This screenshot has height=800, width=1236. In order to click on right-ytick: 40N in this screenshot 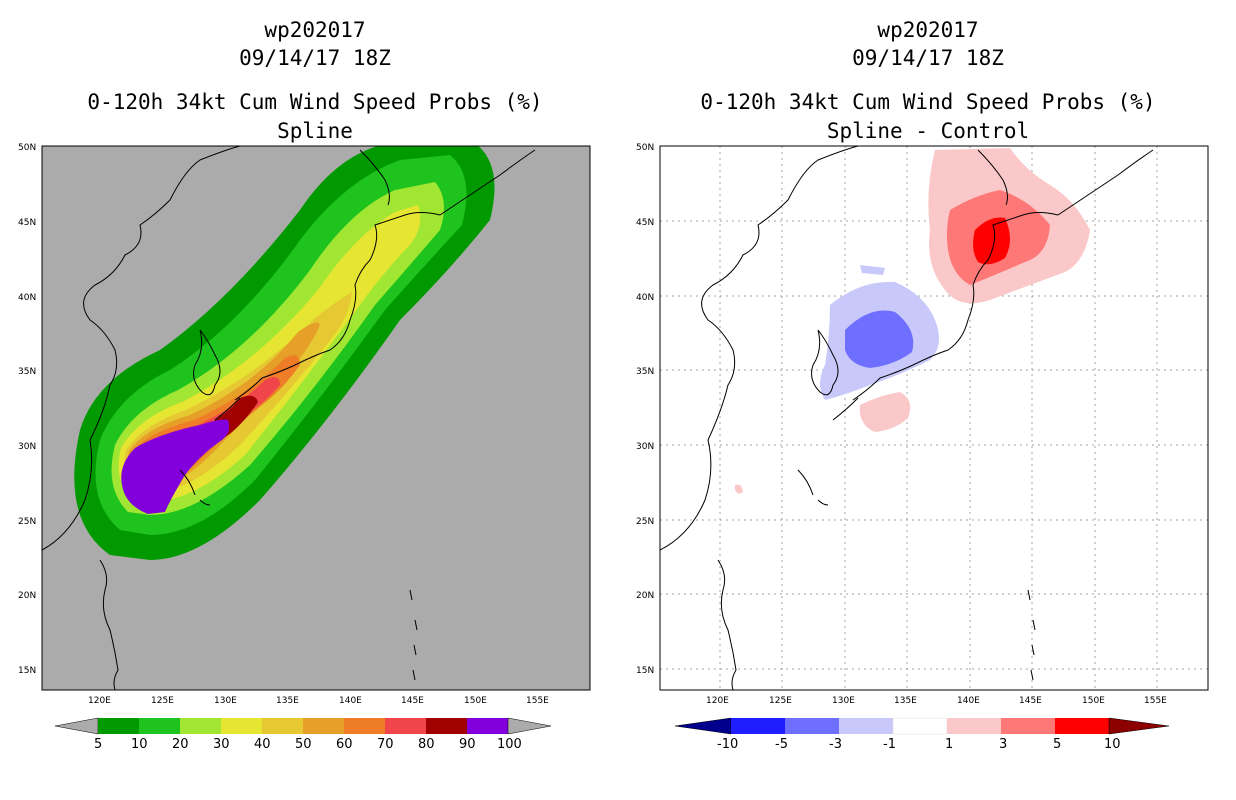, I will do `click(645, 298)`.